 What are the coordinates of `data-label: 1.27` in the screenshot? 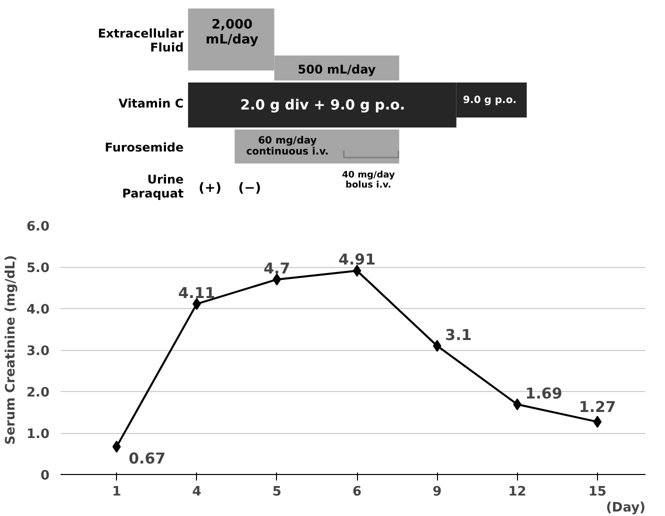 It's located at (597, 407).